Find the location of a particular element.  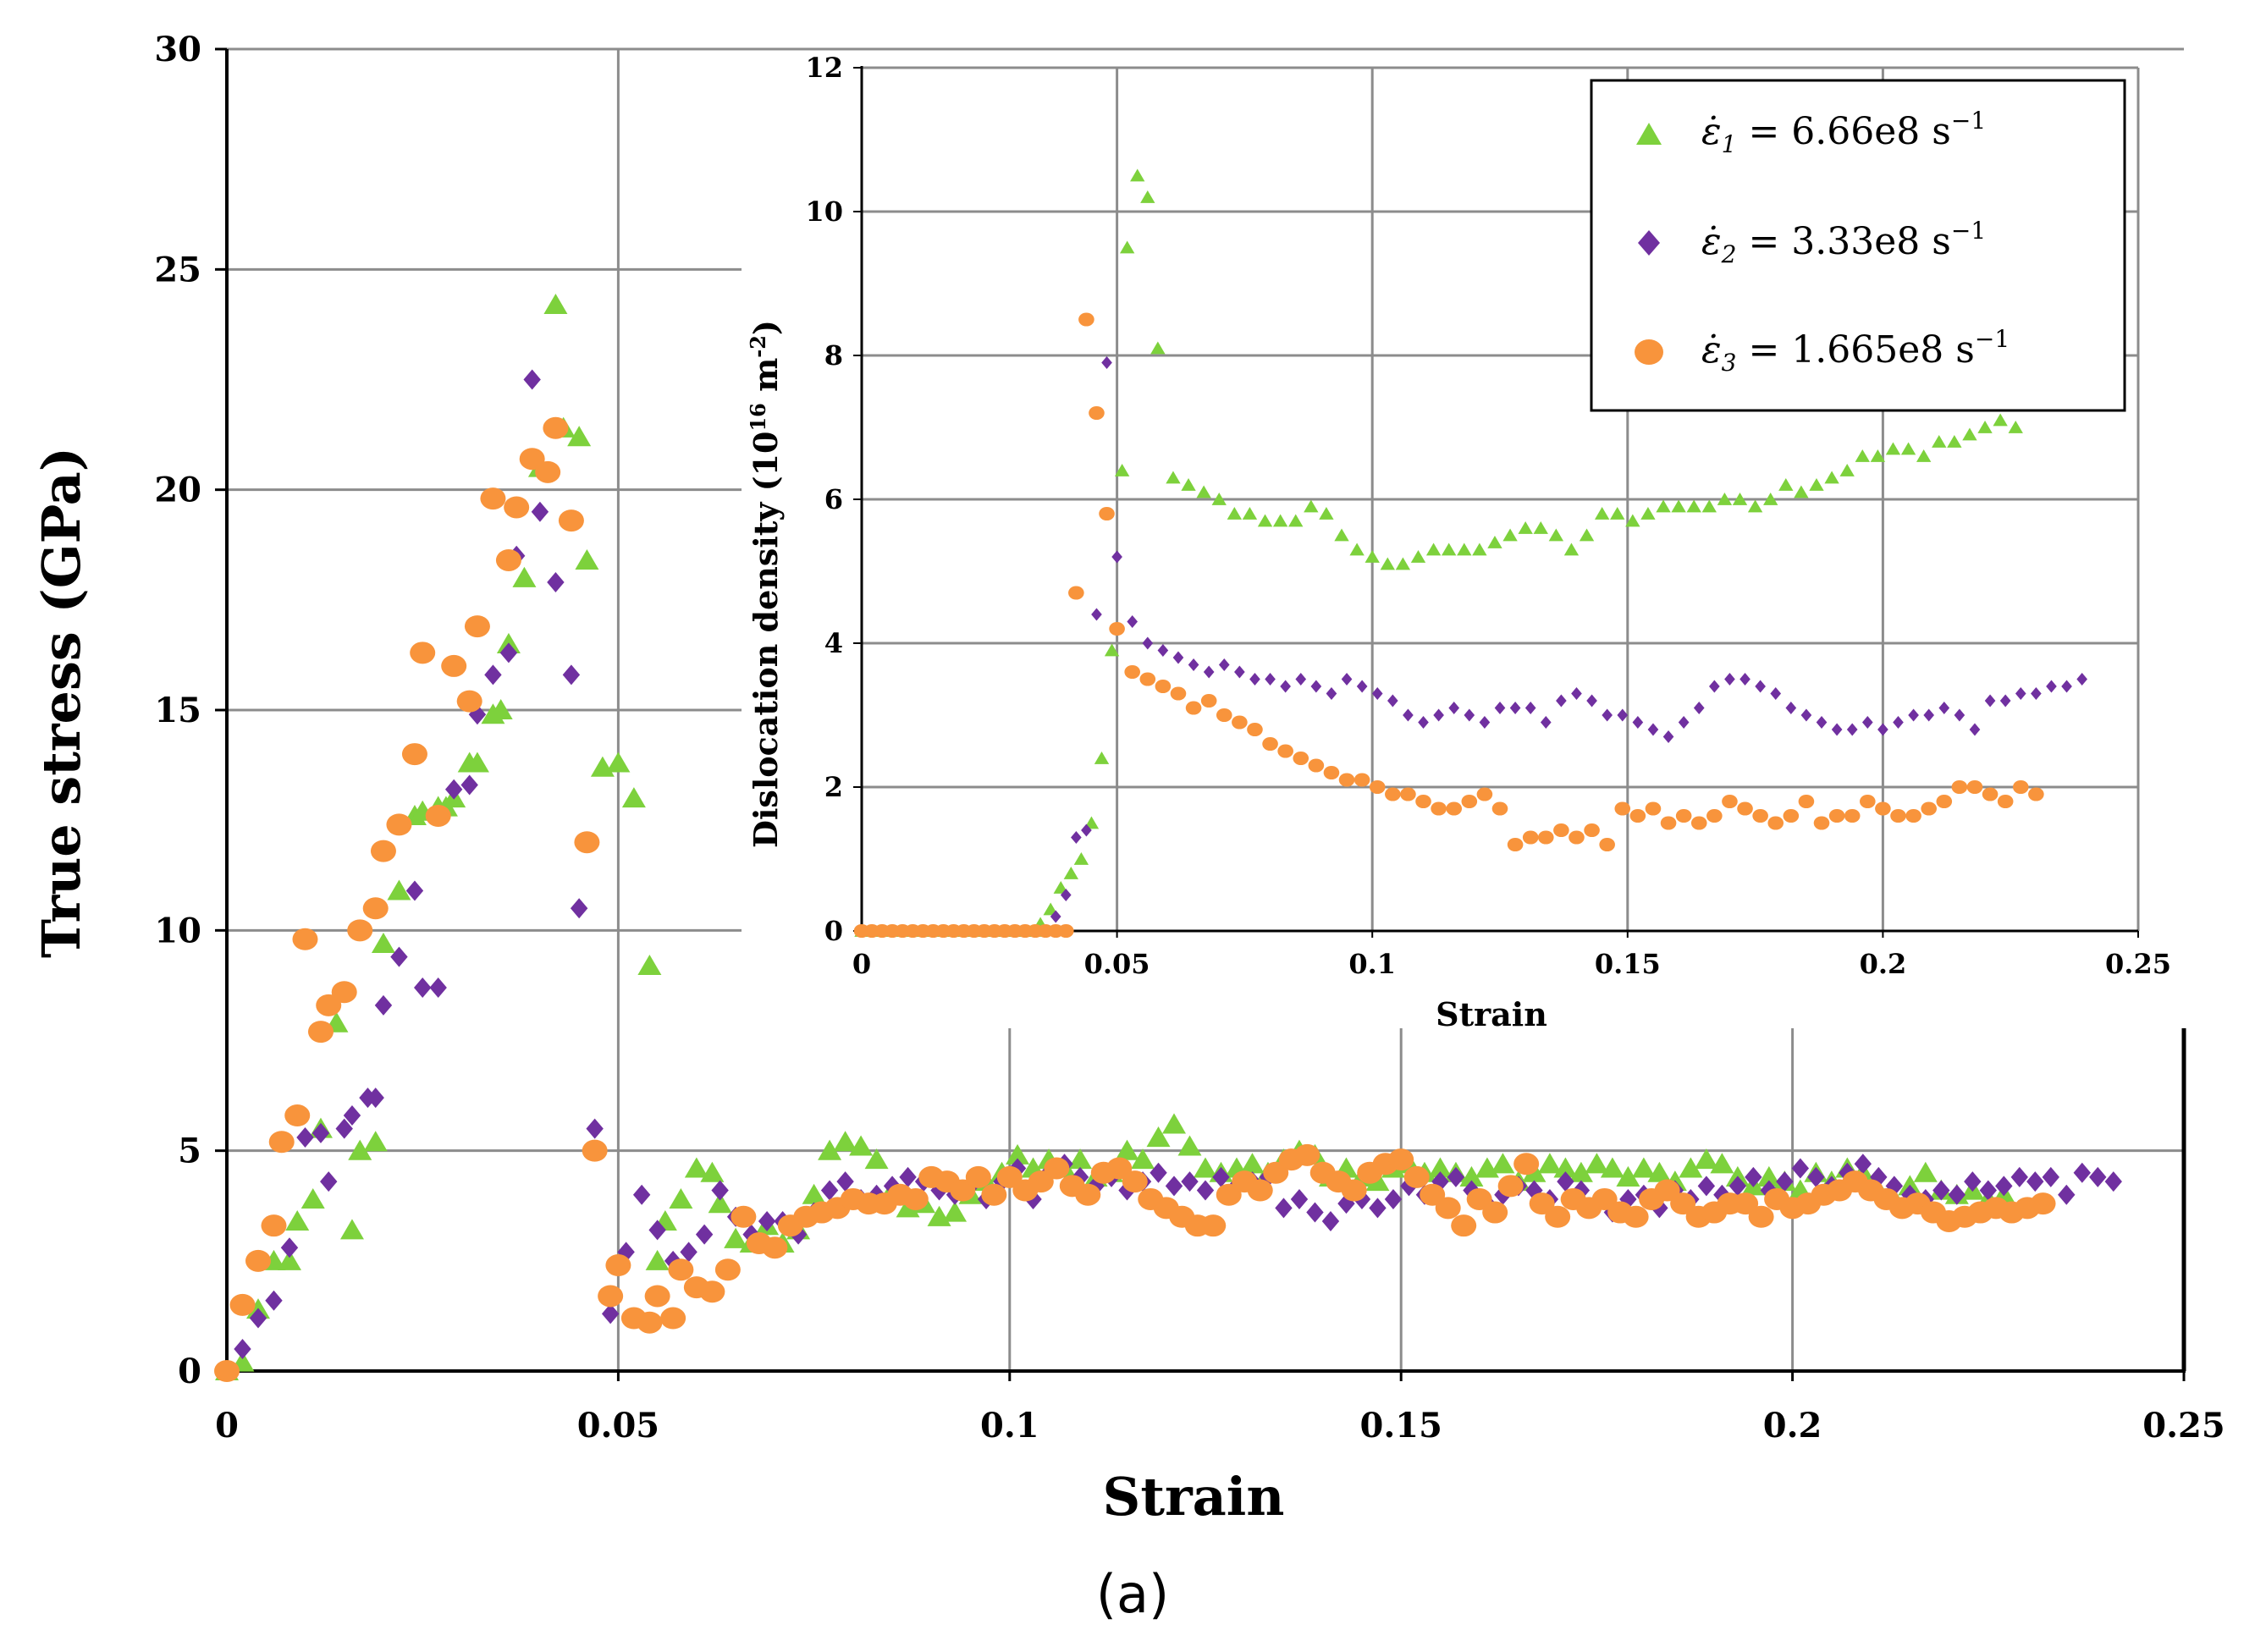

main-x-tick-label: 0.1 is located at coordinates (1009, 1426).